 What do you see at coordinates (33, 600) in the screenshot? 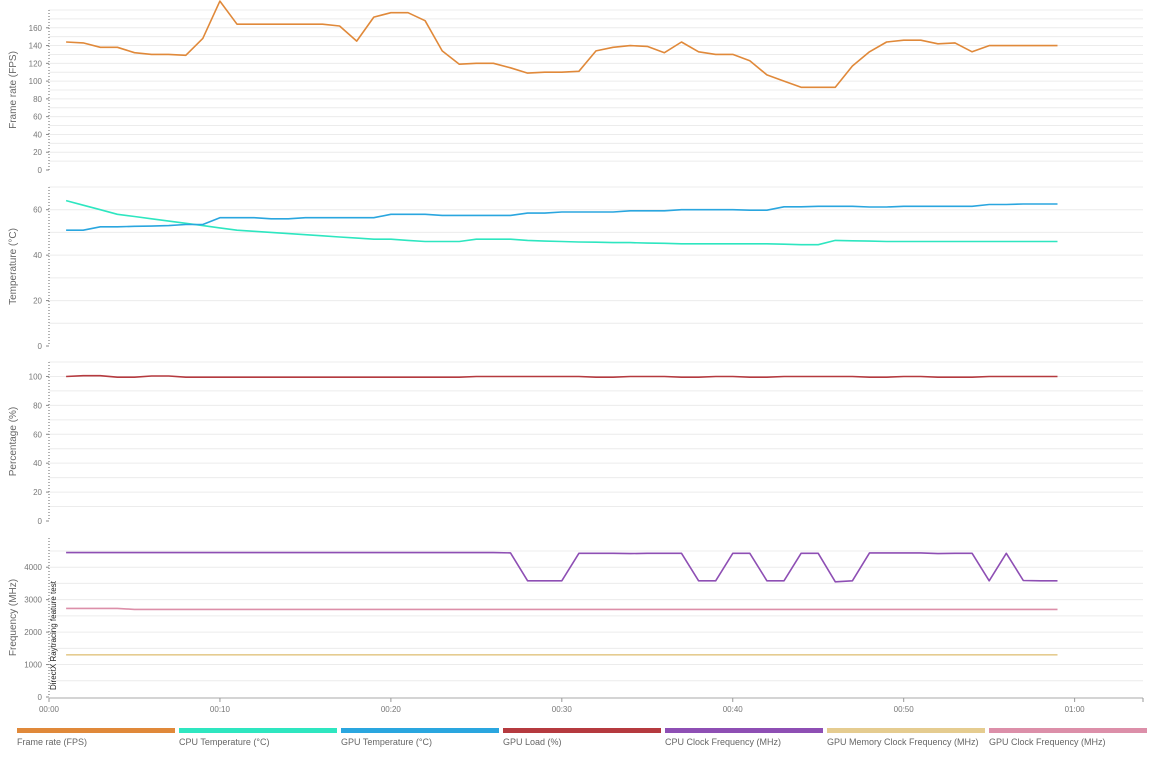
I see `y-tick-label: 3000` at bounding box center [33, 600].